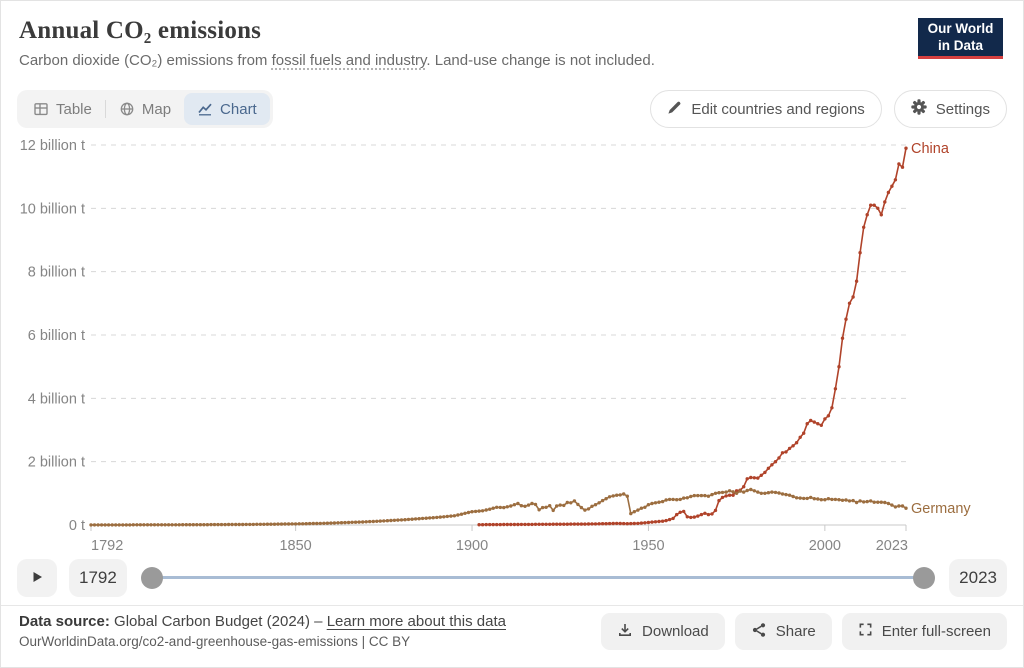 The height and width of the screenshot is (668, 1024). I want to click on tab-table: Table, so click(62, 109).